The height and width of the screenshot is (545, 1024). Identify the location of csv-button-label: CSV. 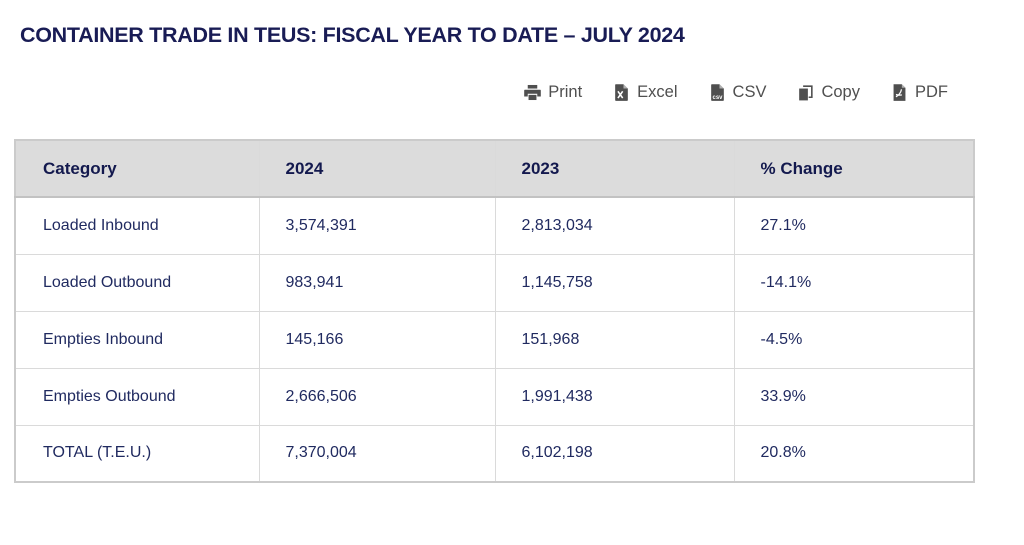
(749, 92).